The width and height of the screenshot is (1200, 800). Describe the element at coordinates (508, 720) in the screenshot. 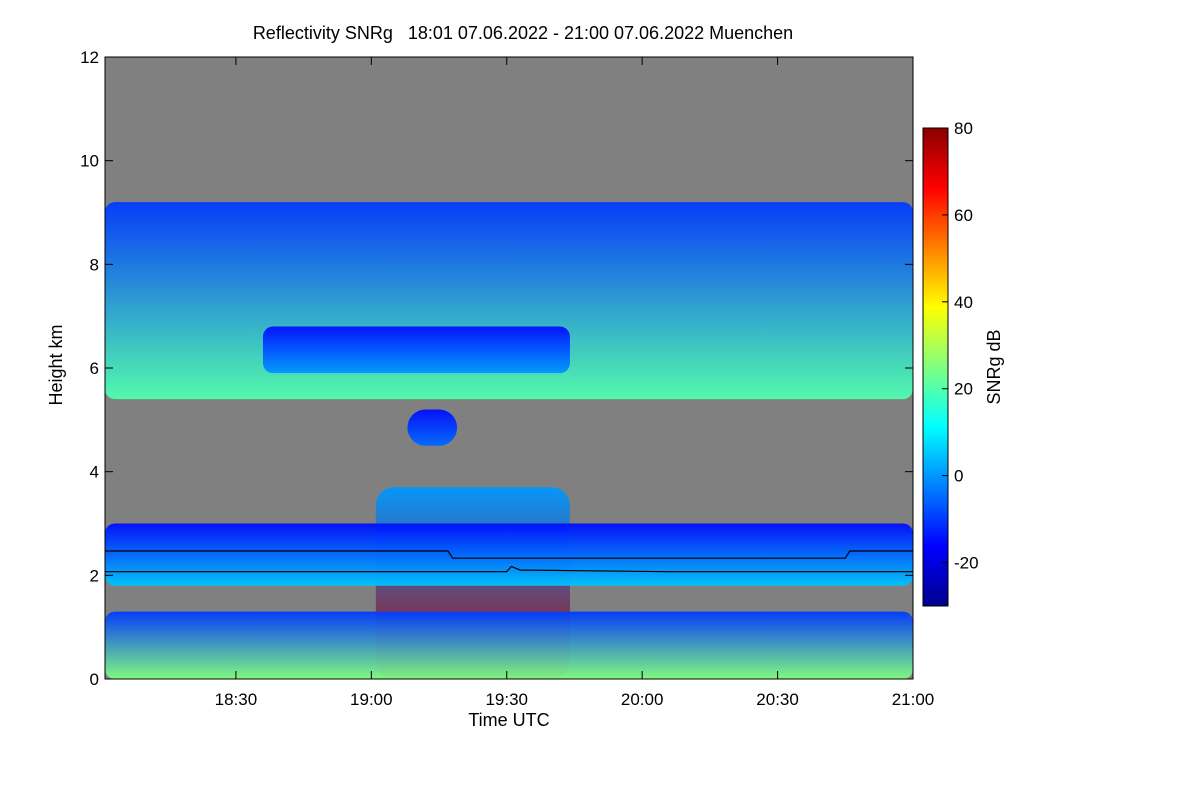

I see `x-axis-label: Time UTC` at that location.